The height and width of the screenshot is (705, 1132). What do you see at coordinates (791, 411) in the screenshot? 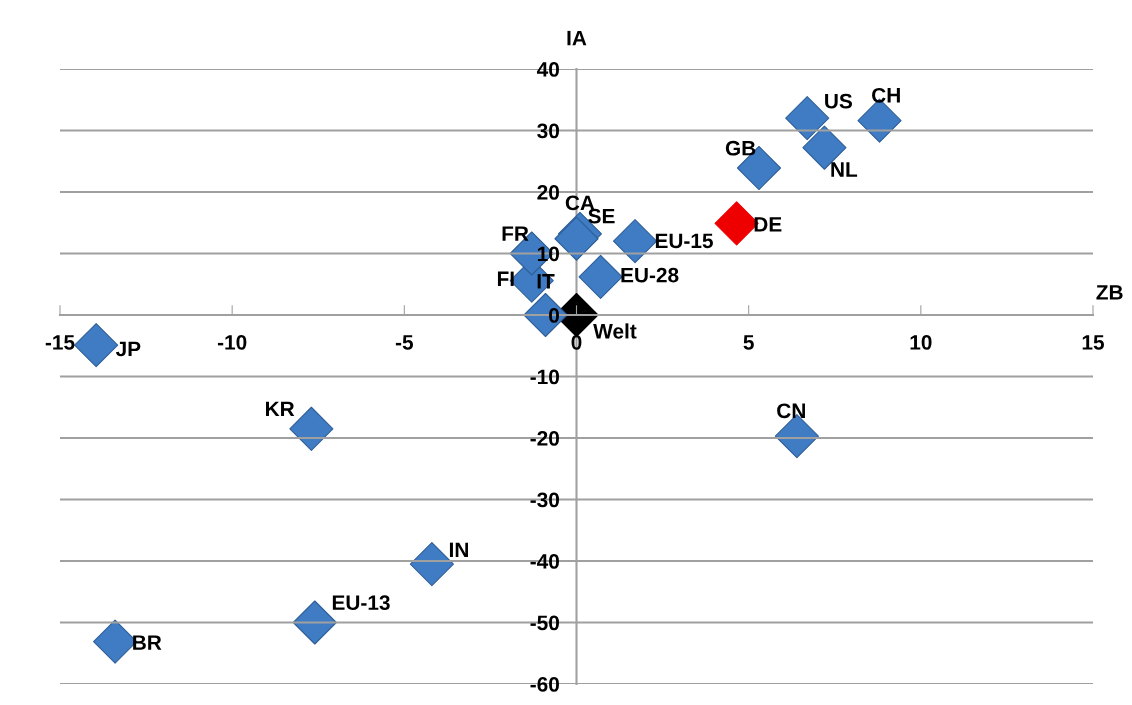
I see `annotation: CN` at bounding box center [791, 411].